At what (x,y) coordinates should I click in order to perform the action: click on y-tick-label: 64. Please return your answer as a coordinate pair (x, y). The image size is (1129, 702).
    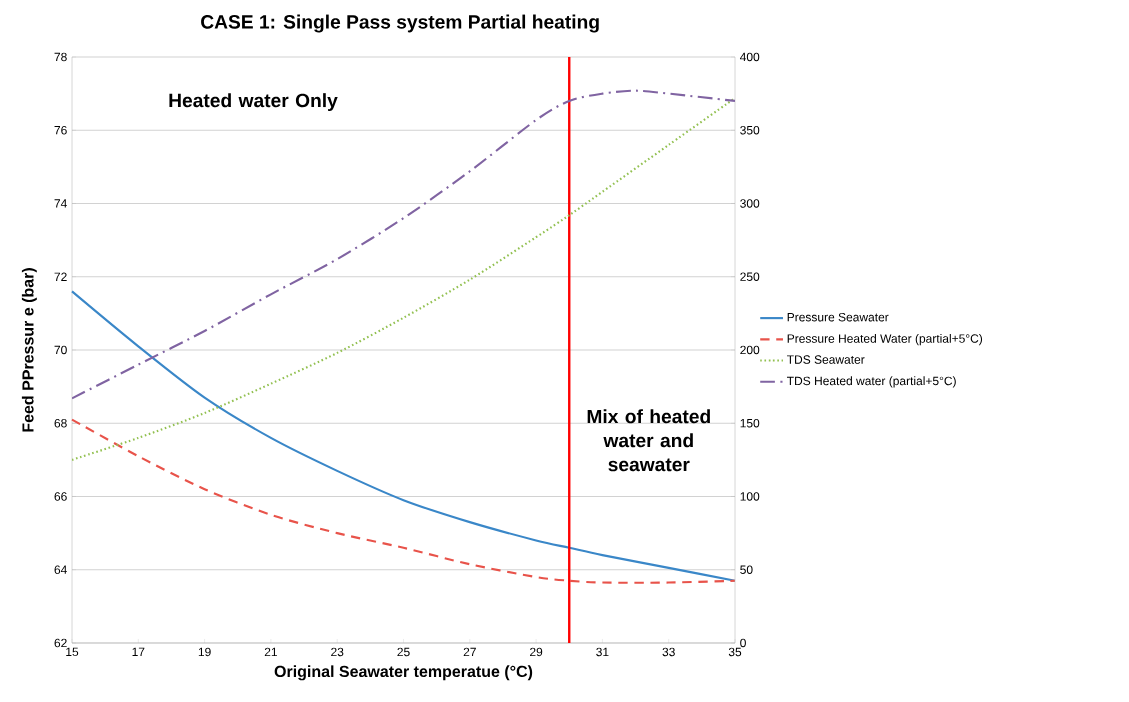
    Looking at the image, I should click on (60, 569).